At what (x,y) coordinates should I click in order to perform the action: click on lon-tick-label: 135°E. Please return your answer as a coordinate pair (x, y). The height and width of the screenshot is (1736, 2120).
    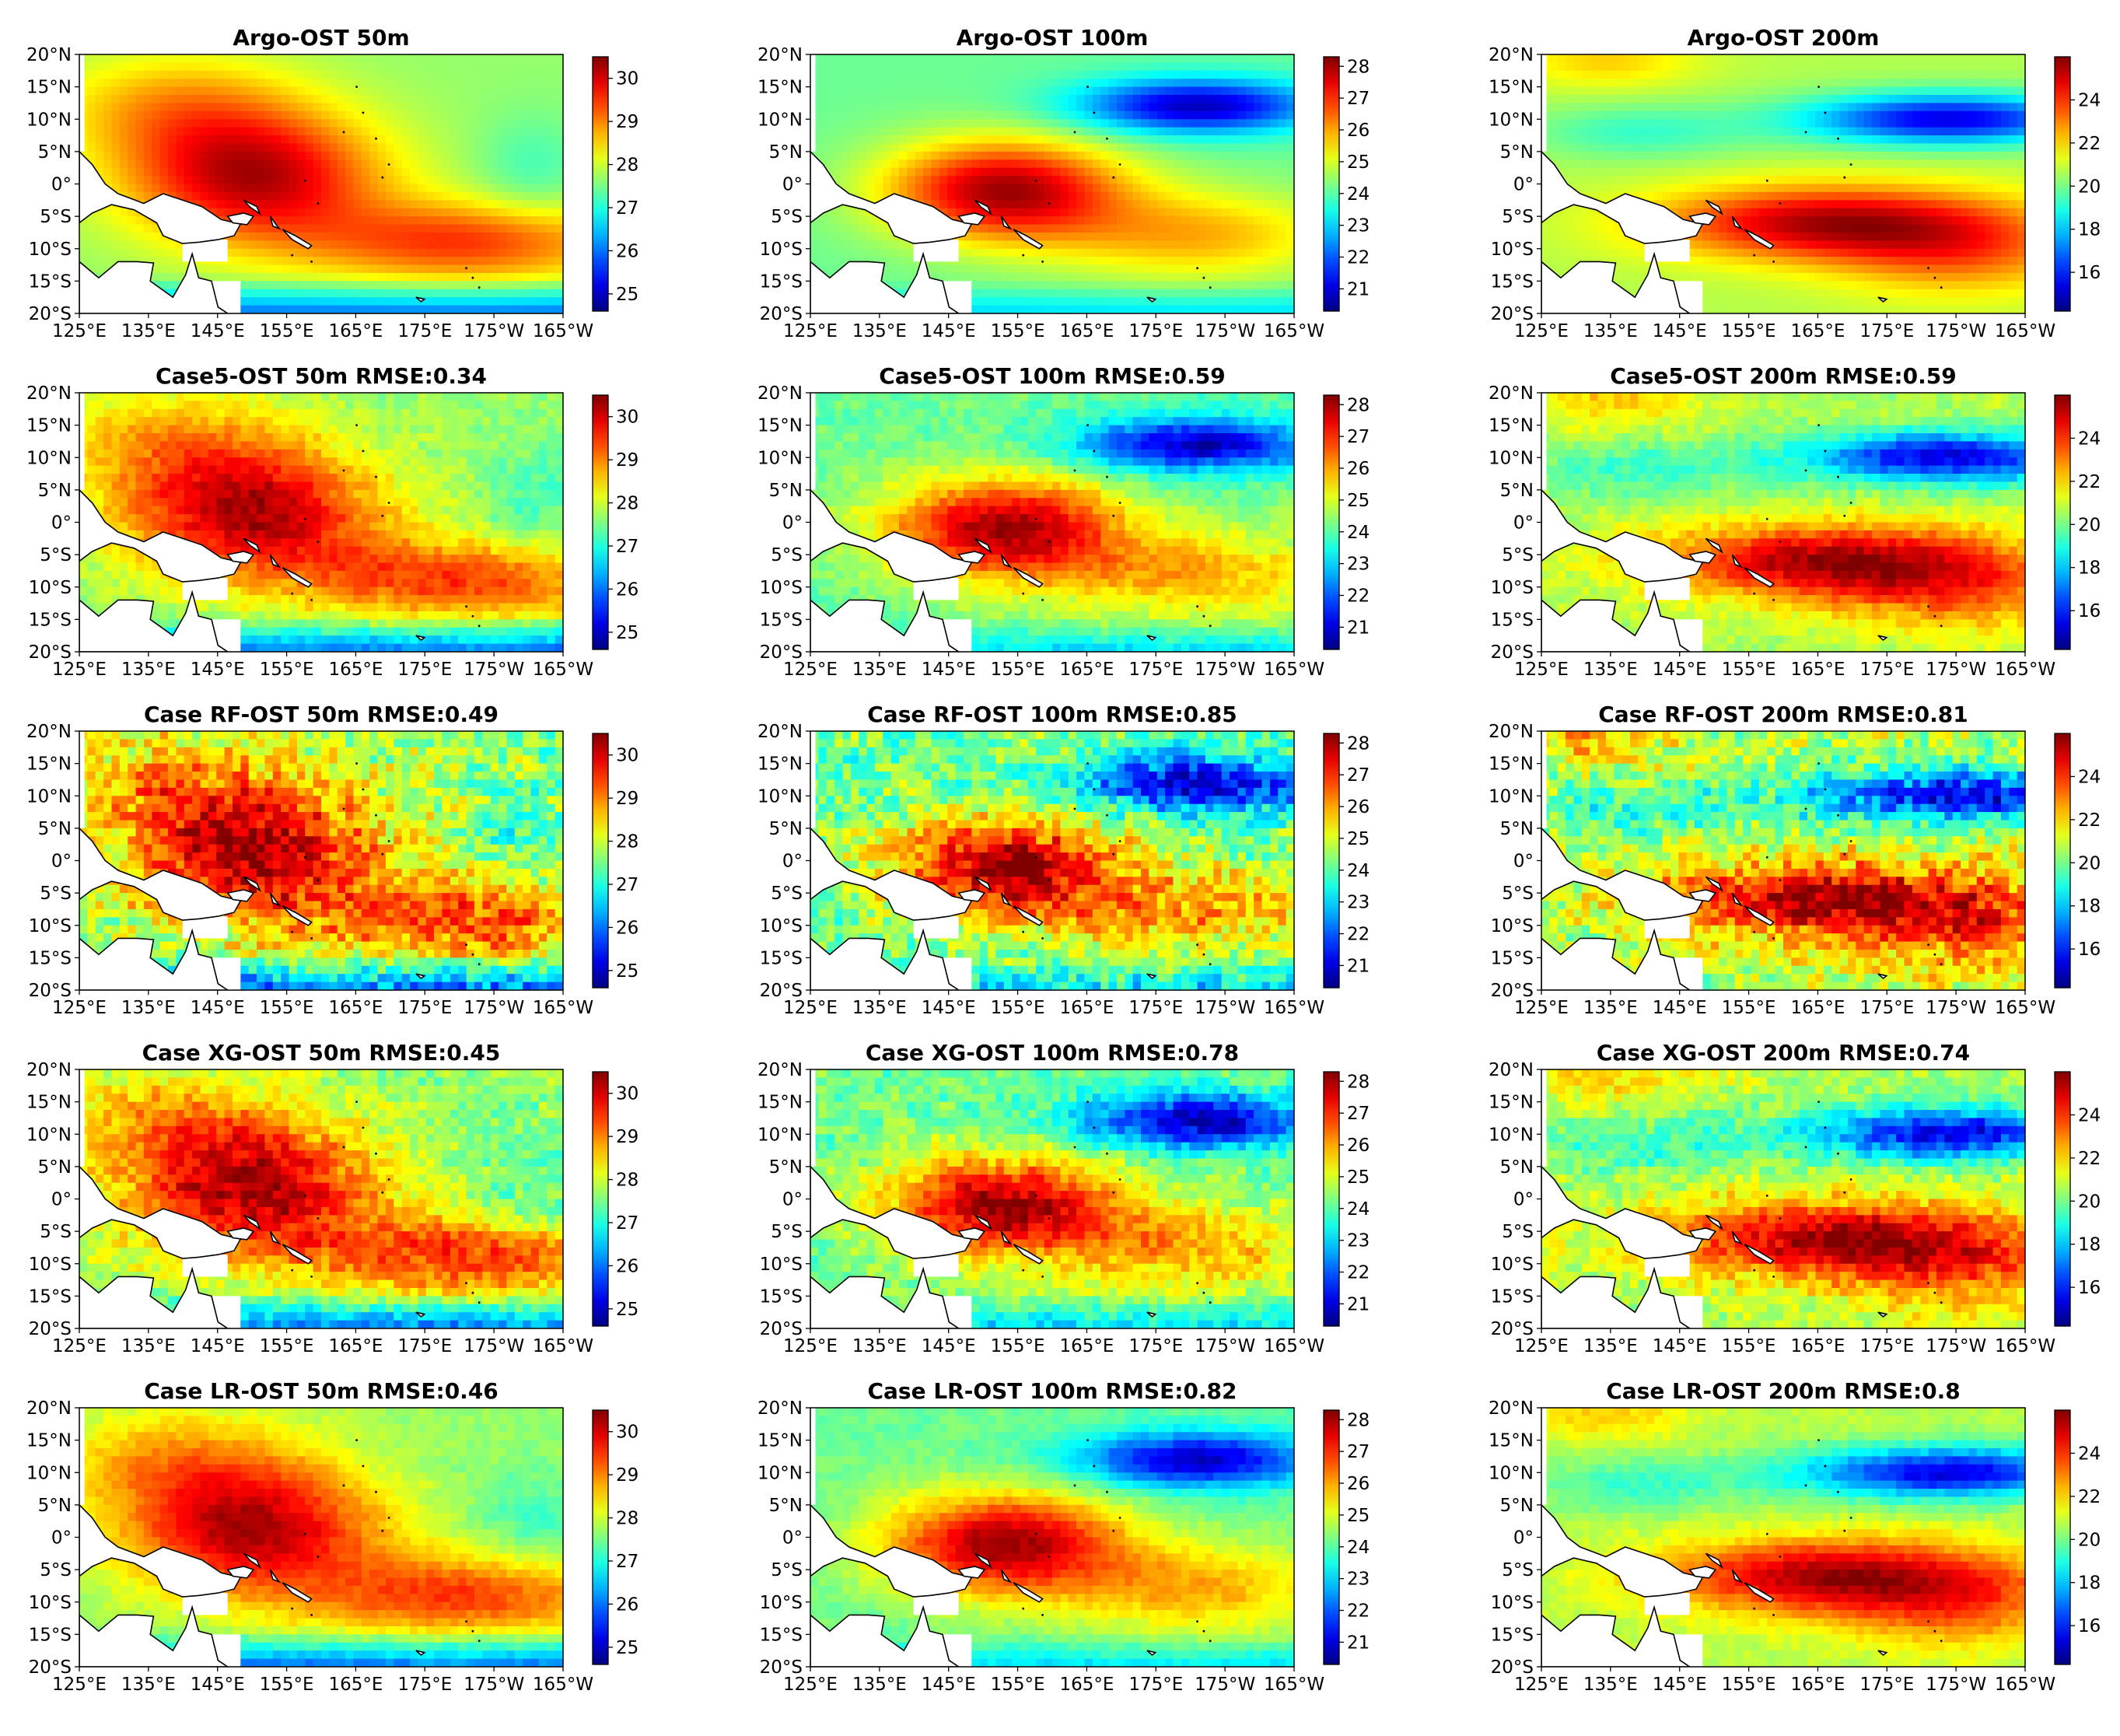
    Looking at the image, I should click on (880, 1346).